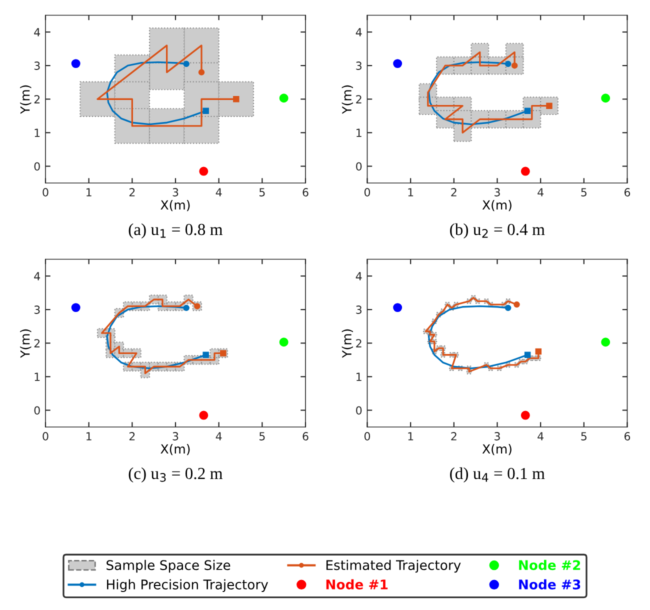 The width and height of the screenshot is (650, 610). What do you see at coordinates (175, 475) in the screenshot?
I see `text: (c) u$_{3}$ = 0.2 m` at bounding box center [175, 475].